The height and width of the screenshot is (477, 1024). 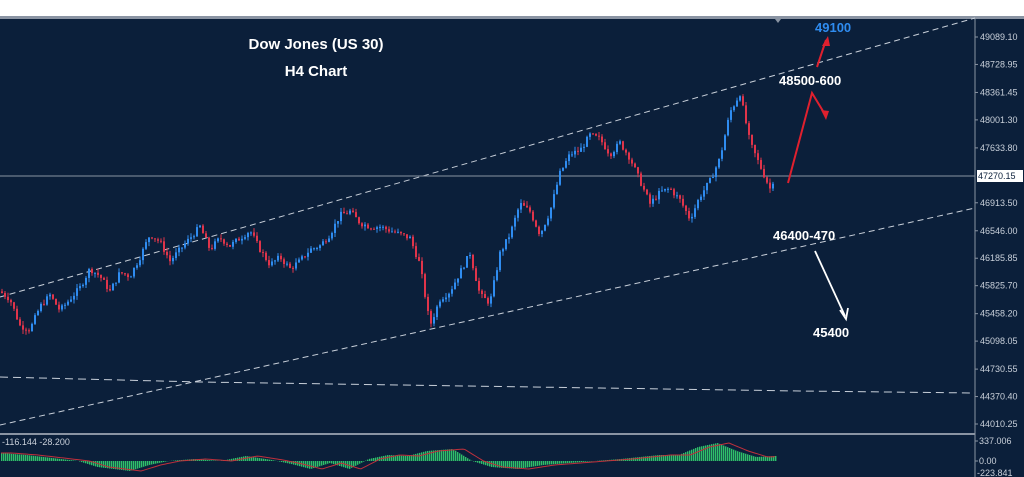 I want to click on price-tick: 45098.05, so click(x=999, y=341).